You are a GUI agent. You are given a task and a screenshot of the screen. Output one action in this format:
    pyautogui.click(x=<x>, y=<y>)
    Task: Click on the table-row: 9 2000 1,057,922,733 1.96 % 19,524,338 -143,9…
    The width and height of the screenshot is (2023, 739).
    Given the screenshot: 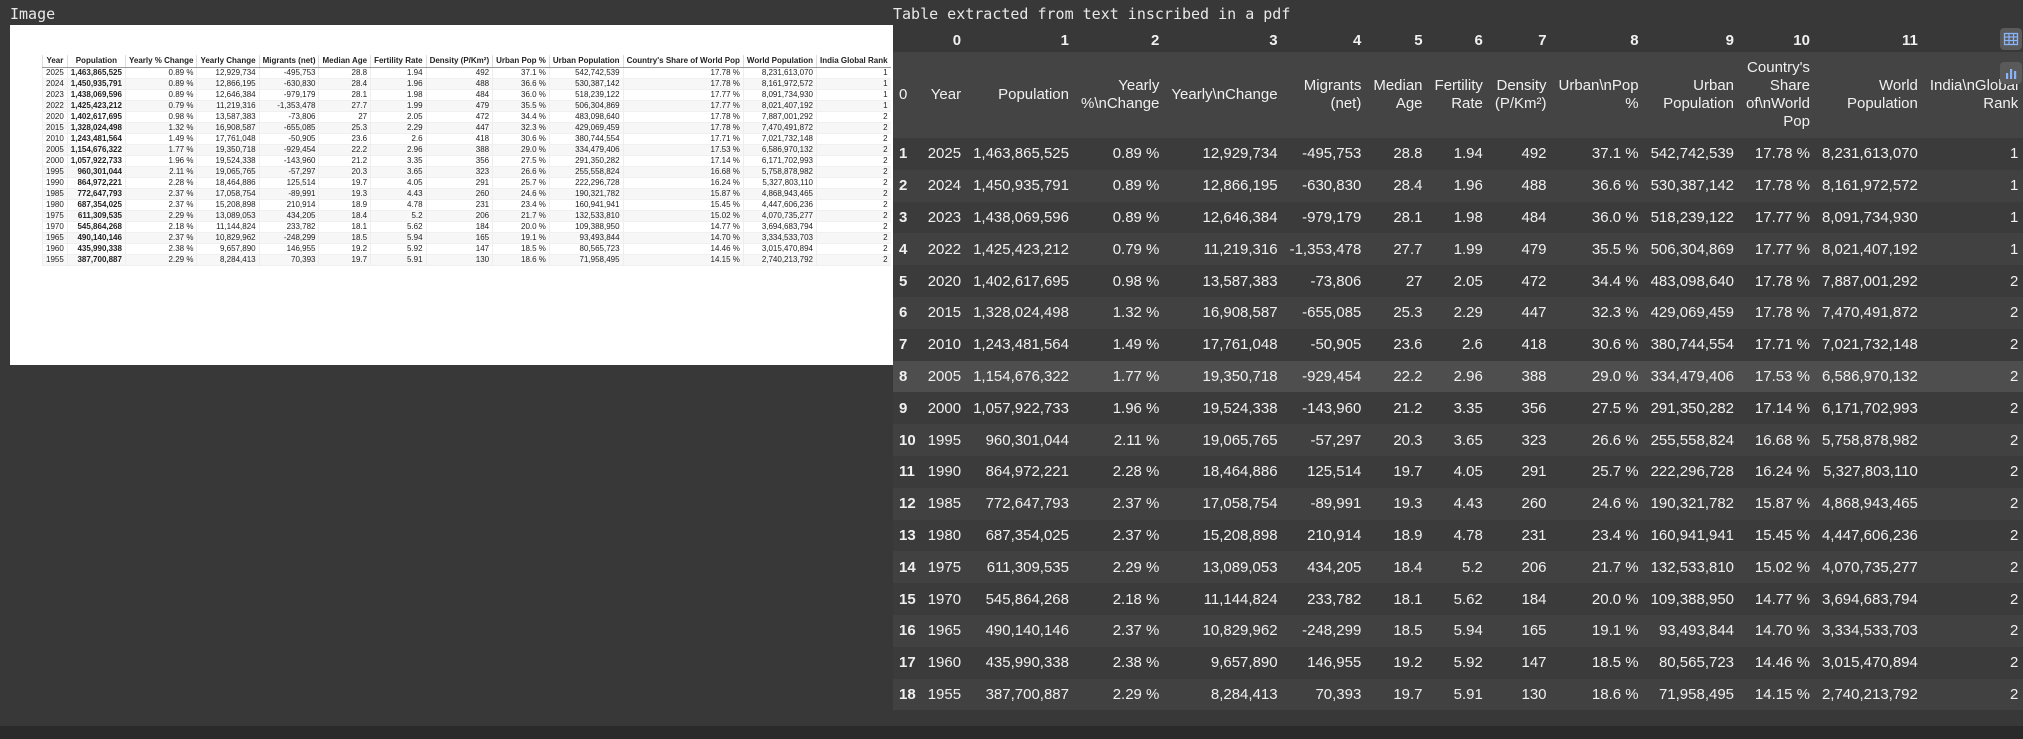 What is the action you would take?
    pyautogui.click(x=1458, y=408)
    